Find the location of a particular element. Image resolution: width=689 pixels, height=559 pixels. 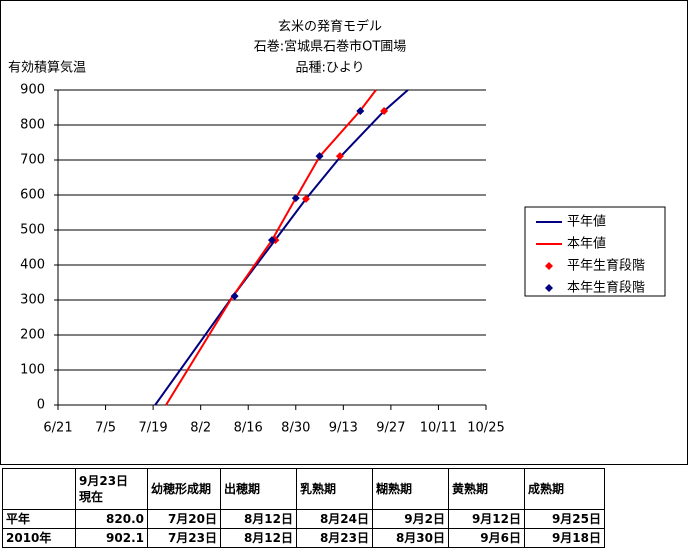

legend-label: 本年値 is located at coordinates (586, 244).